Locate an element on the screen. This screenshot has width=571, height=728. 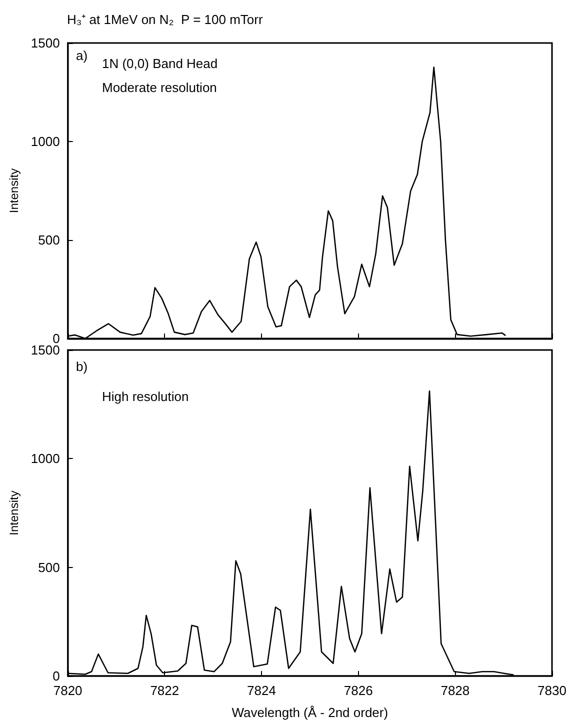
chart-title: H₃⁺ at 1MeV on N₂ P = 100 mTorr is located at coordinates (165, 19).